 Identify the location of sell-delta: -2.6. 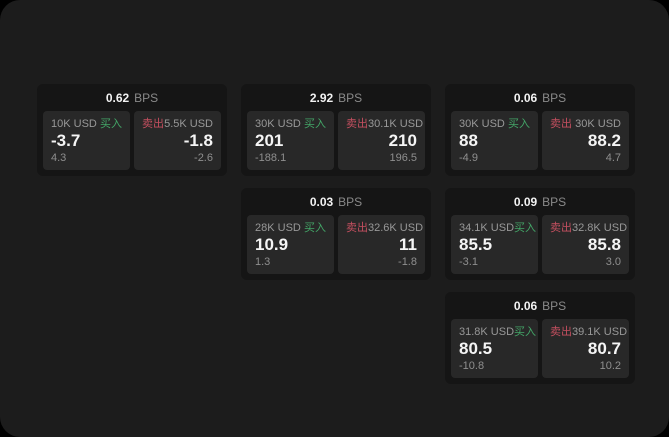
(203, 157).